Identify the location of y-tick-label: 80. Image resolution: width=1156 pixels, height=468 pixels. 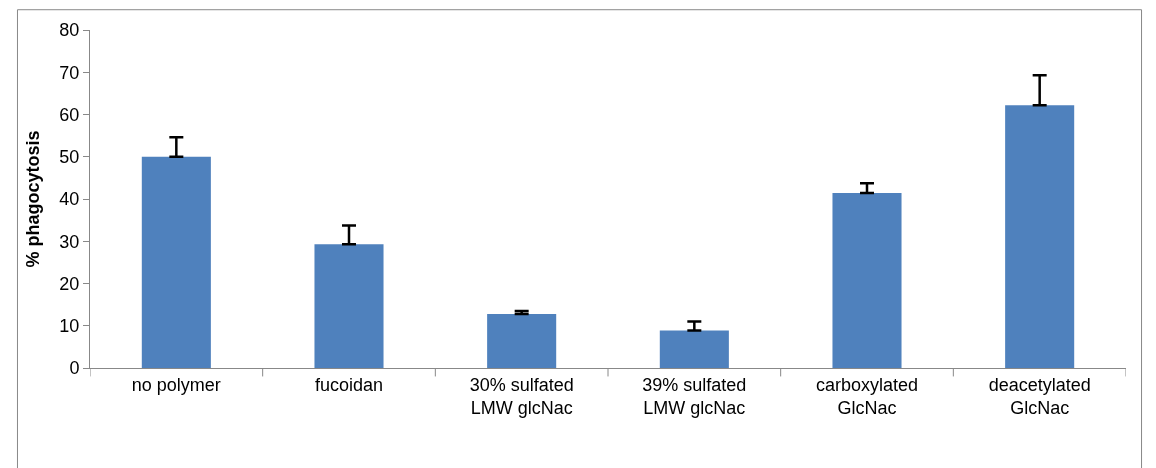
(69, 30).